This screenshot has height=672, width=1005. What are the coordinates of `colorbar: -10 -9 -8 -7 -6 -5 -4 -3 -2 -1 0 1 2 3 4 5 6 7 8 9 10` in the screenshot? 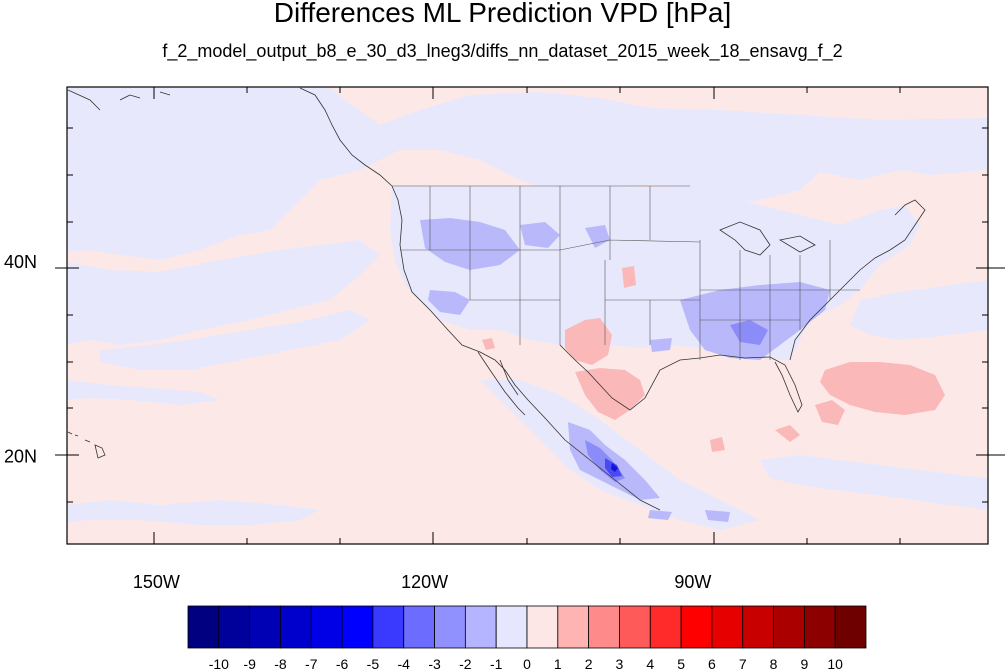 It's located at (527, 638).